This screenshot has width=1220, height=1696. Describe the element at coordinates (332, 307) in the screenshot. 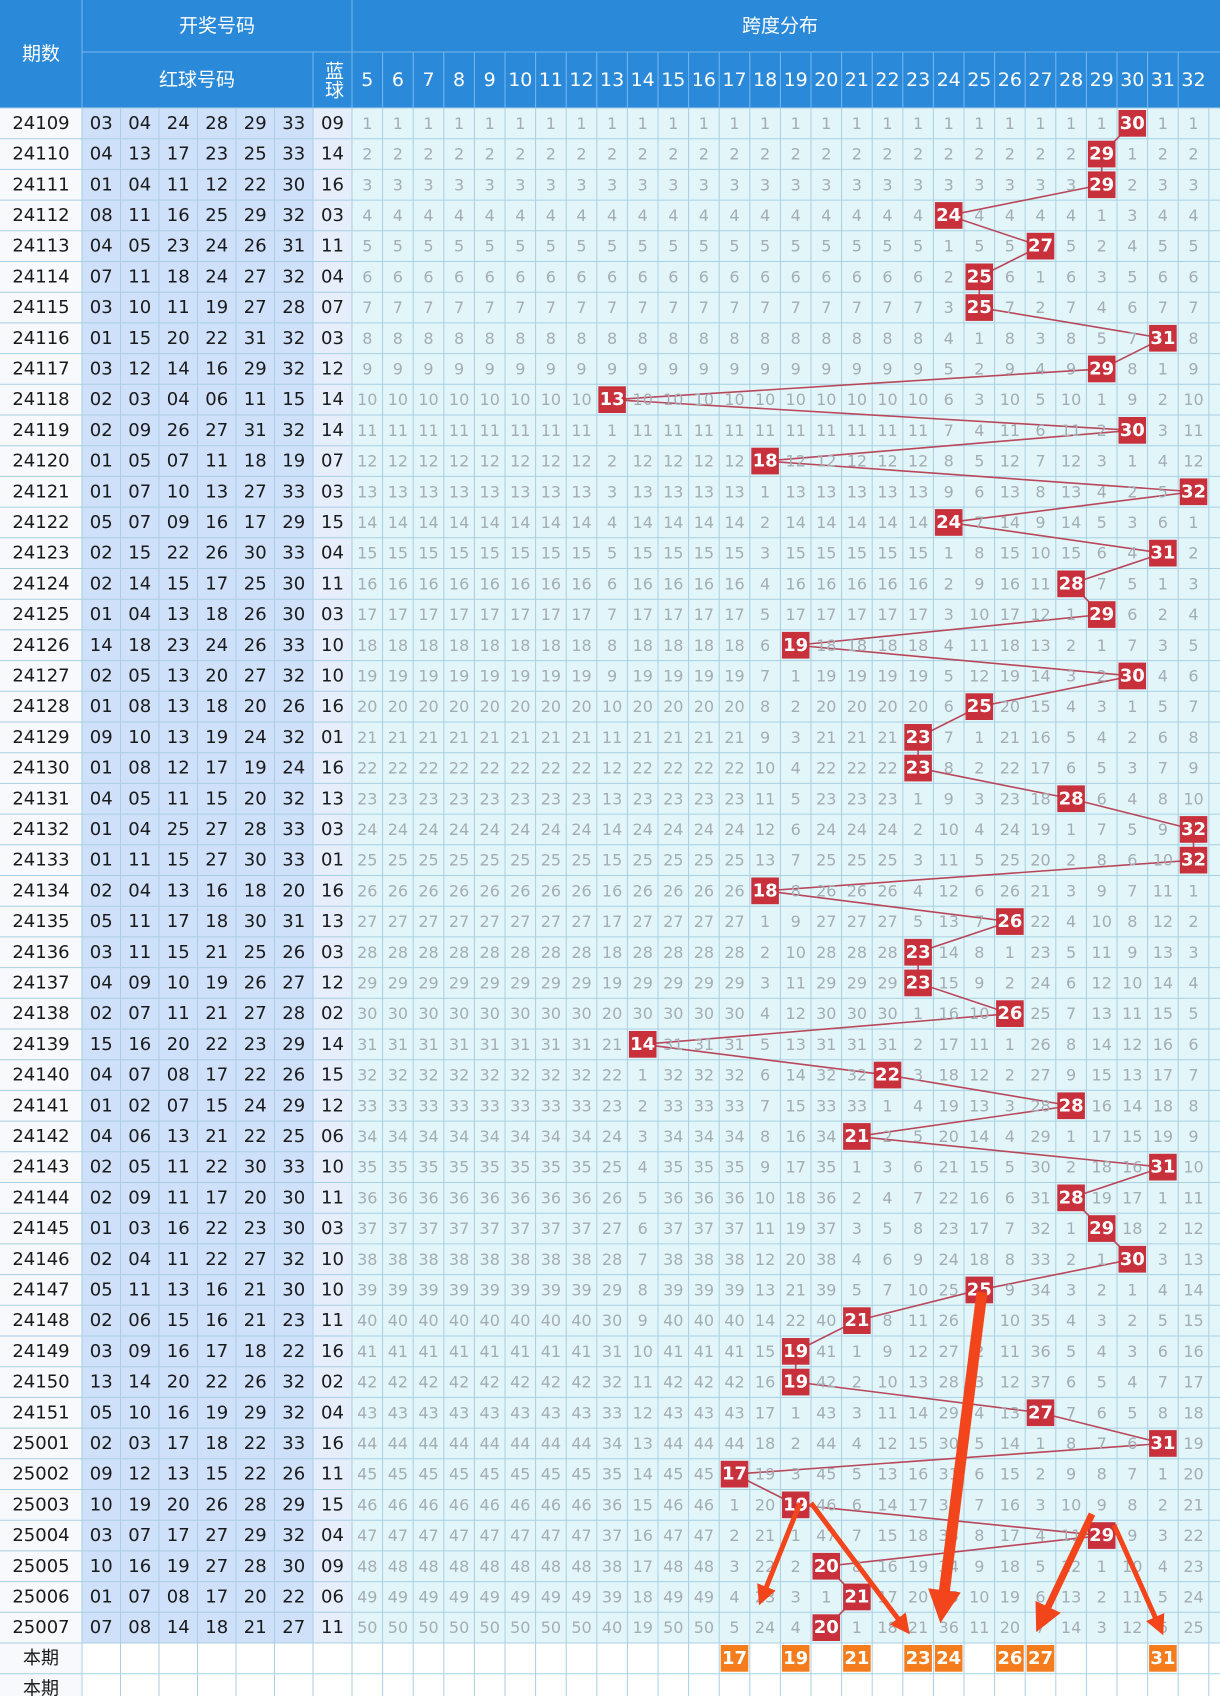

I see `blue-ball: 07` at that location.